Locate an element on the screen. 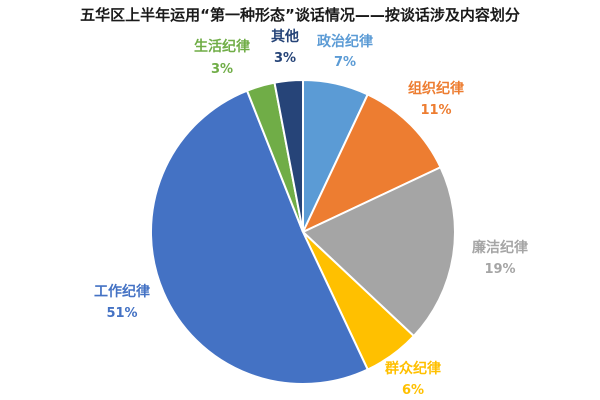 This screenshot has width=600, height=400. slice-percent-5: 51% is located at coordinates (121, 313).